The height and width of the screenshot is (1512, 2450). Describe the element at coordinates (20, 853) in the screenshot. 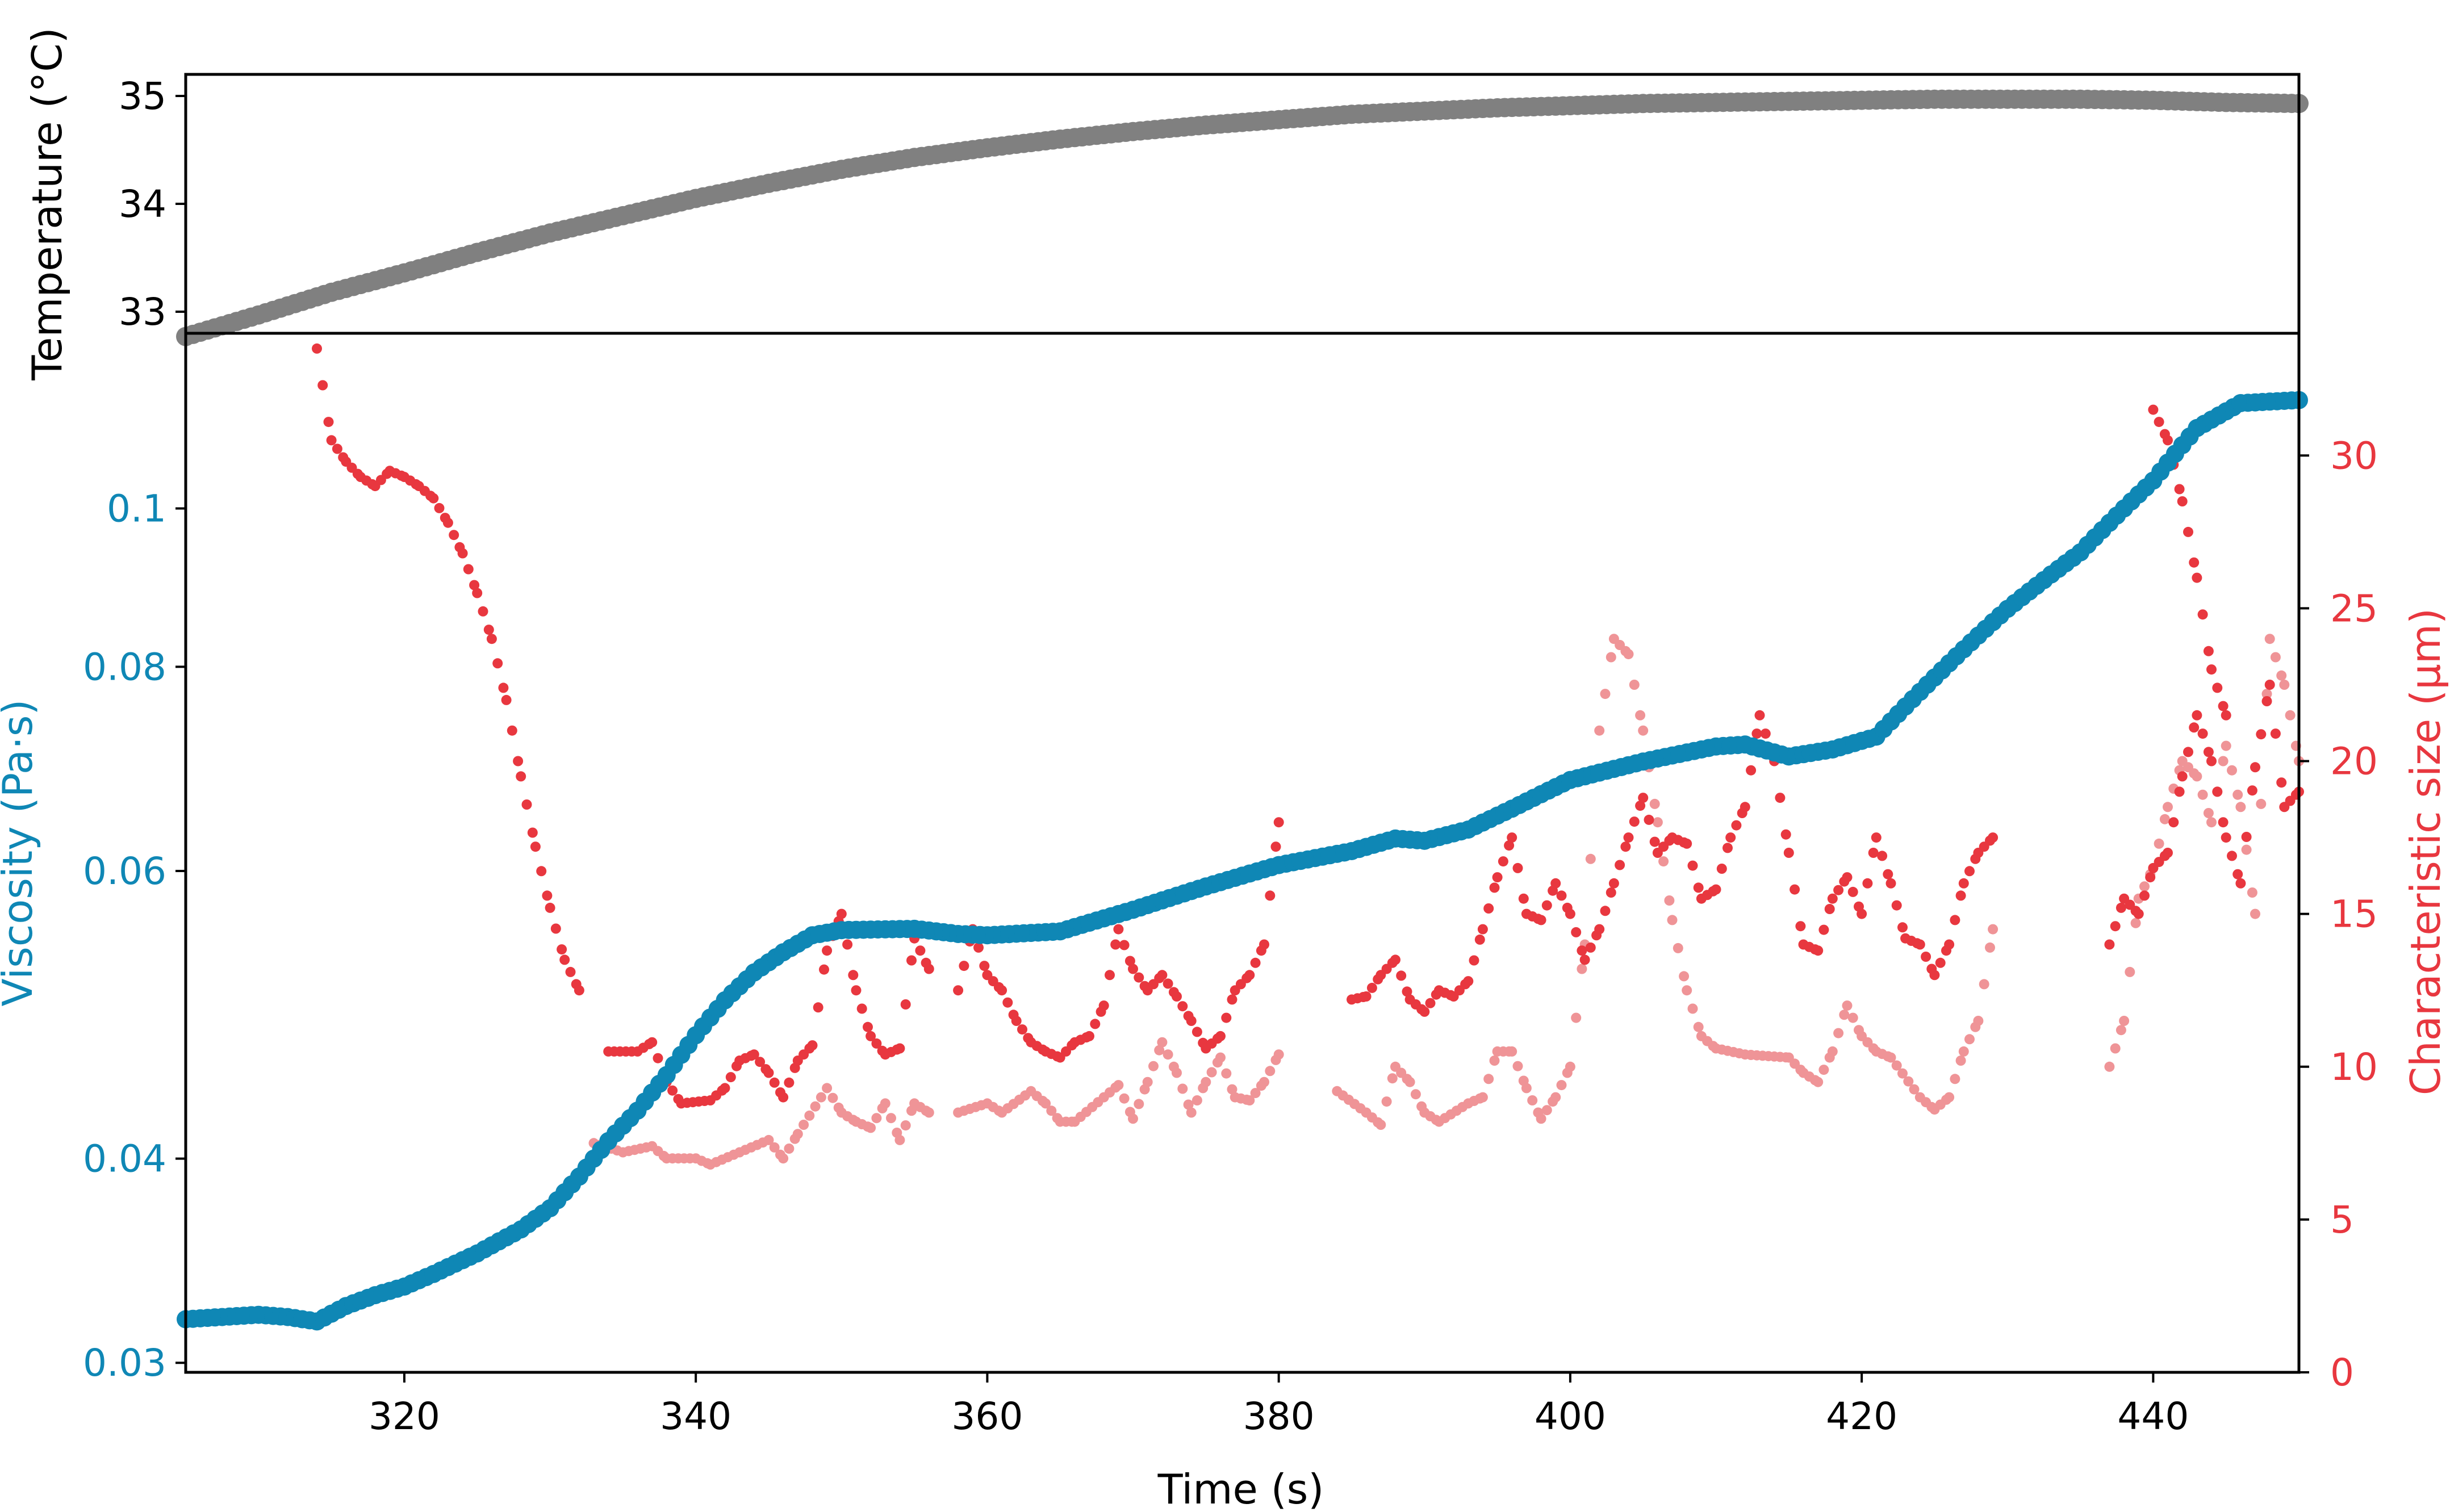

I see `viscosity-axis-label: Viscosity (Pa·s)` at that location.